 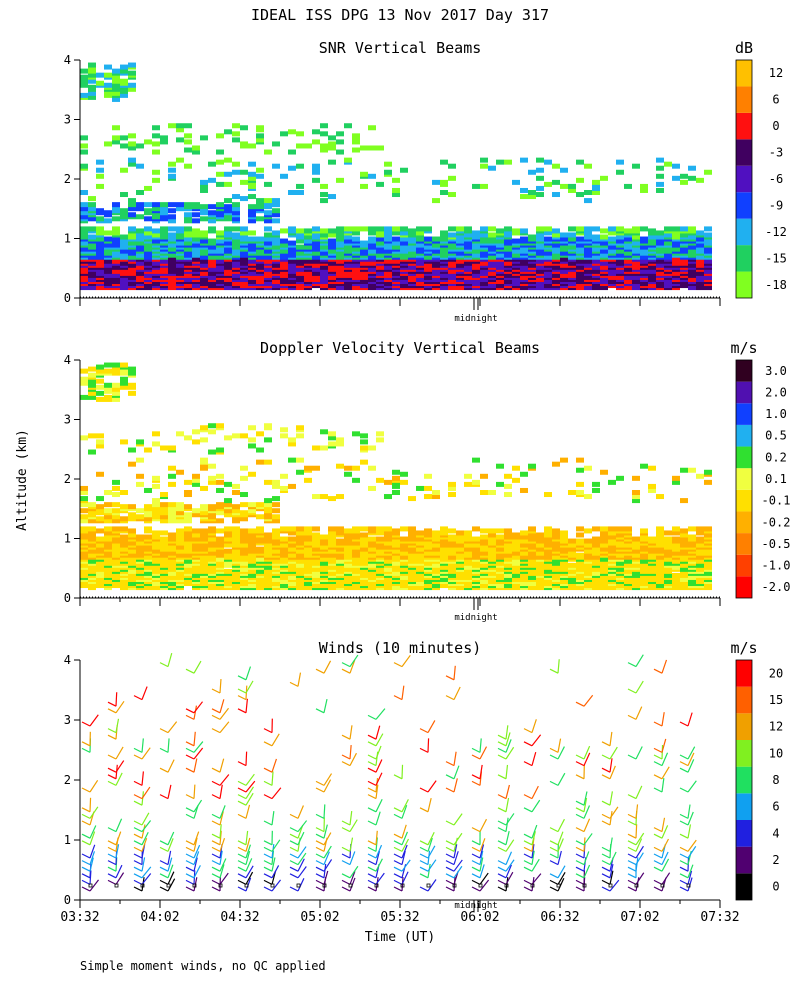 I want to click on panel-1-colorbar-swatch, so click(x=744, y=205).